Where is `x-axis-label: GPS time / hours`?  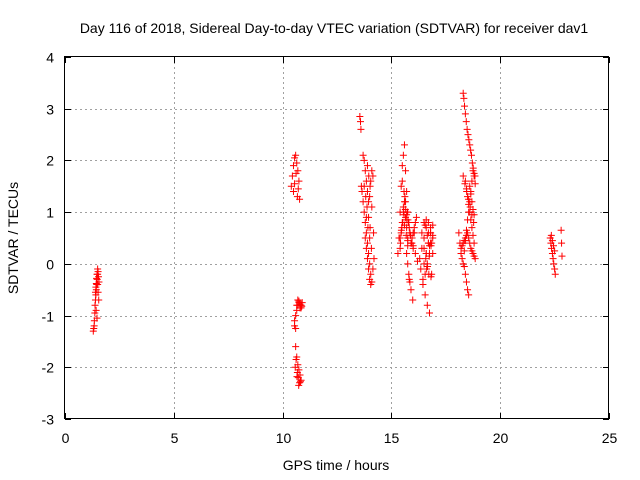
x-axis-label: GPS time / hours is located at coordinates (336, 465).